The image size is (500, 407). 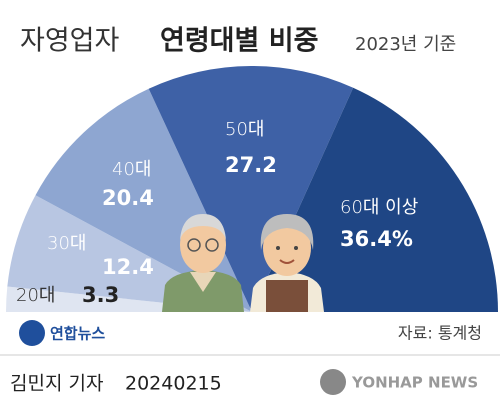 I want to click on category-label: 20대, so click(x=35, y=295).